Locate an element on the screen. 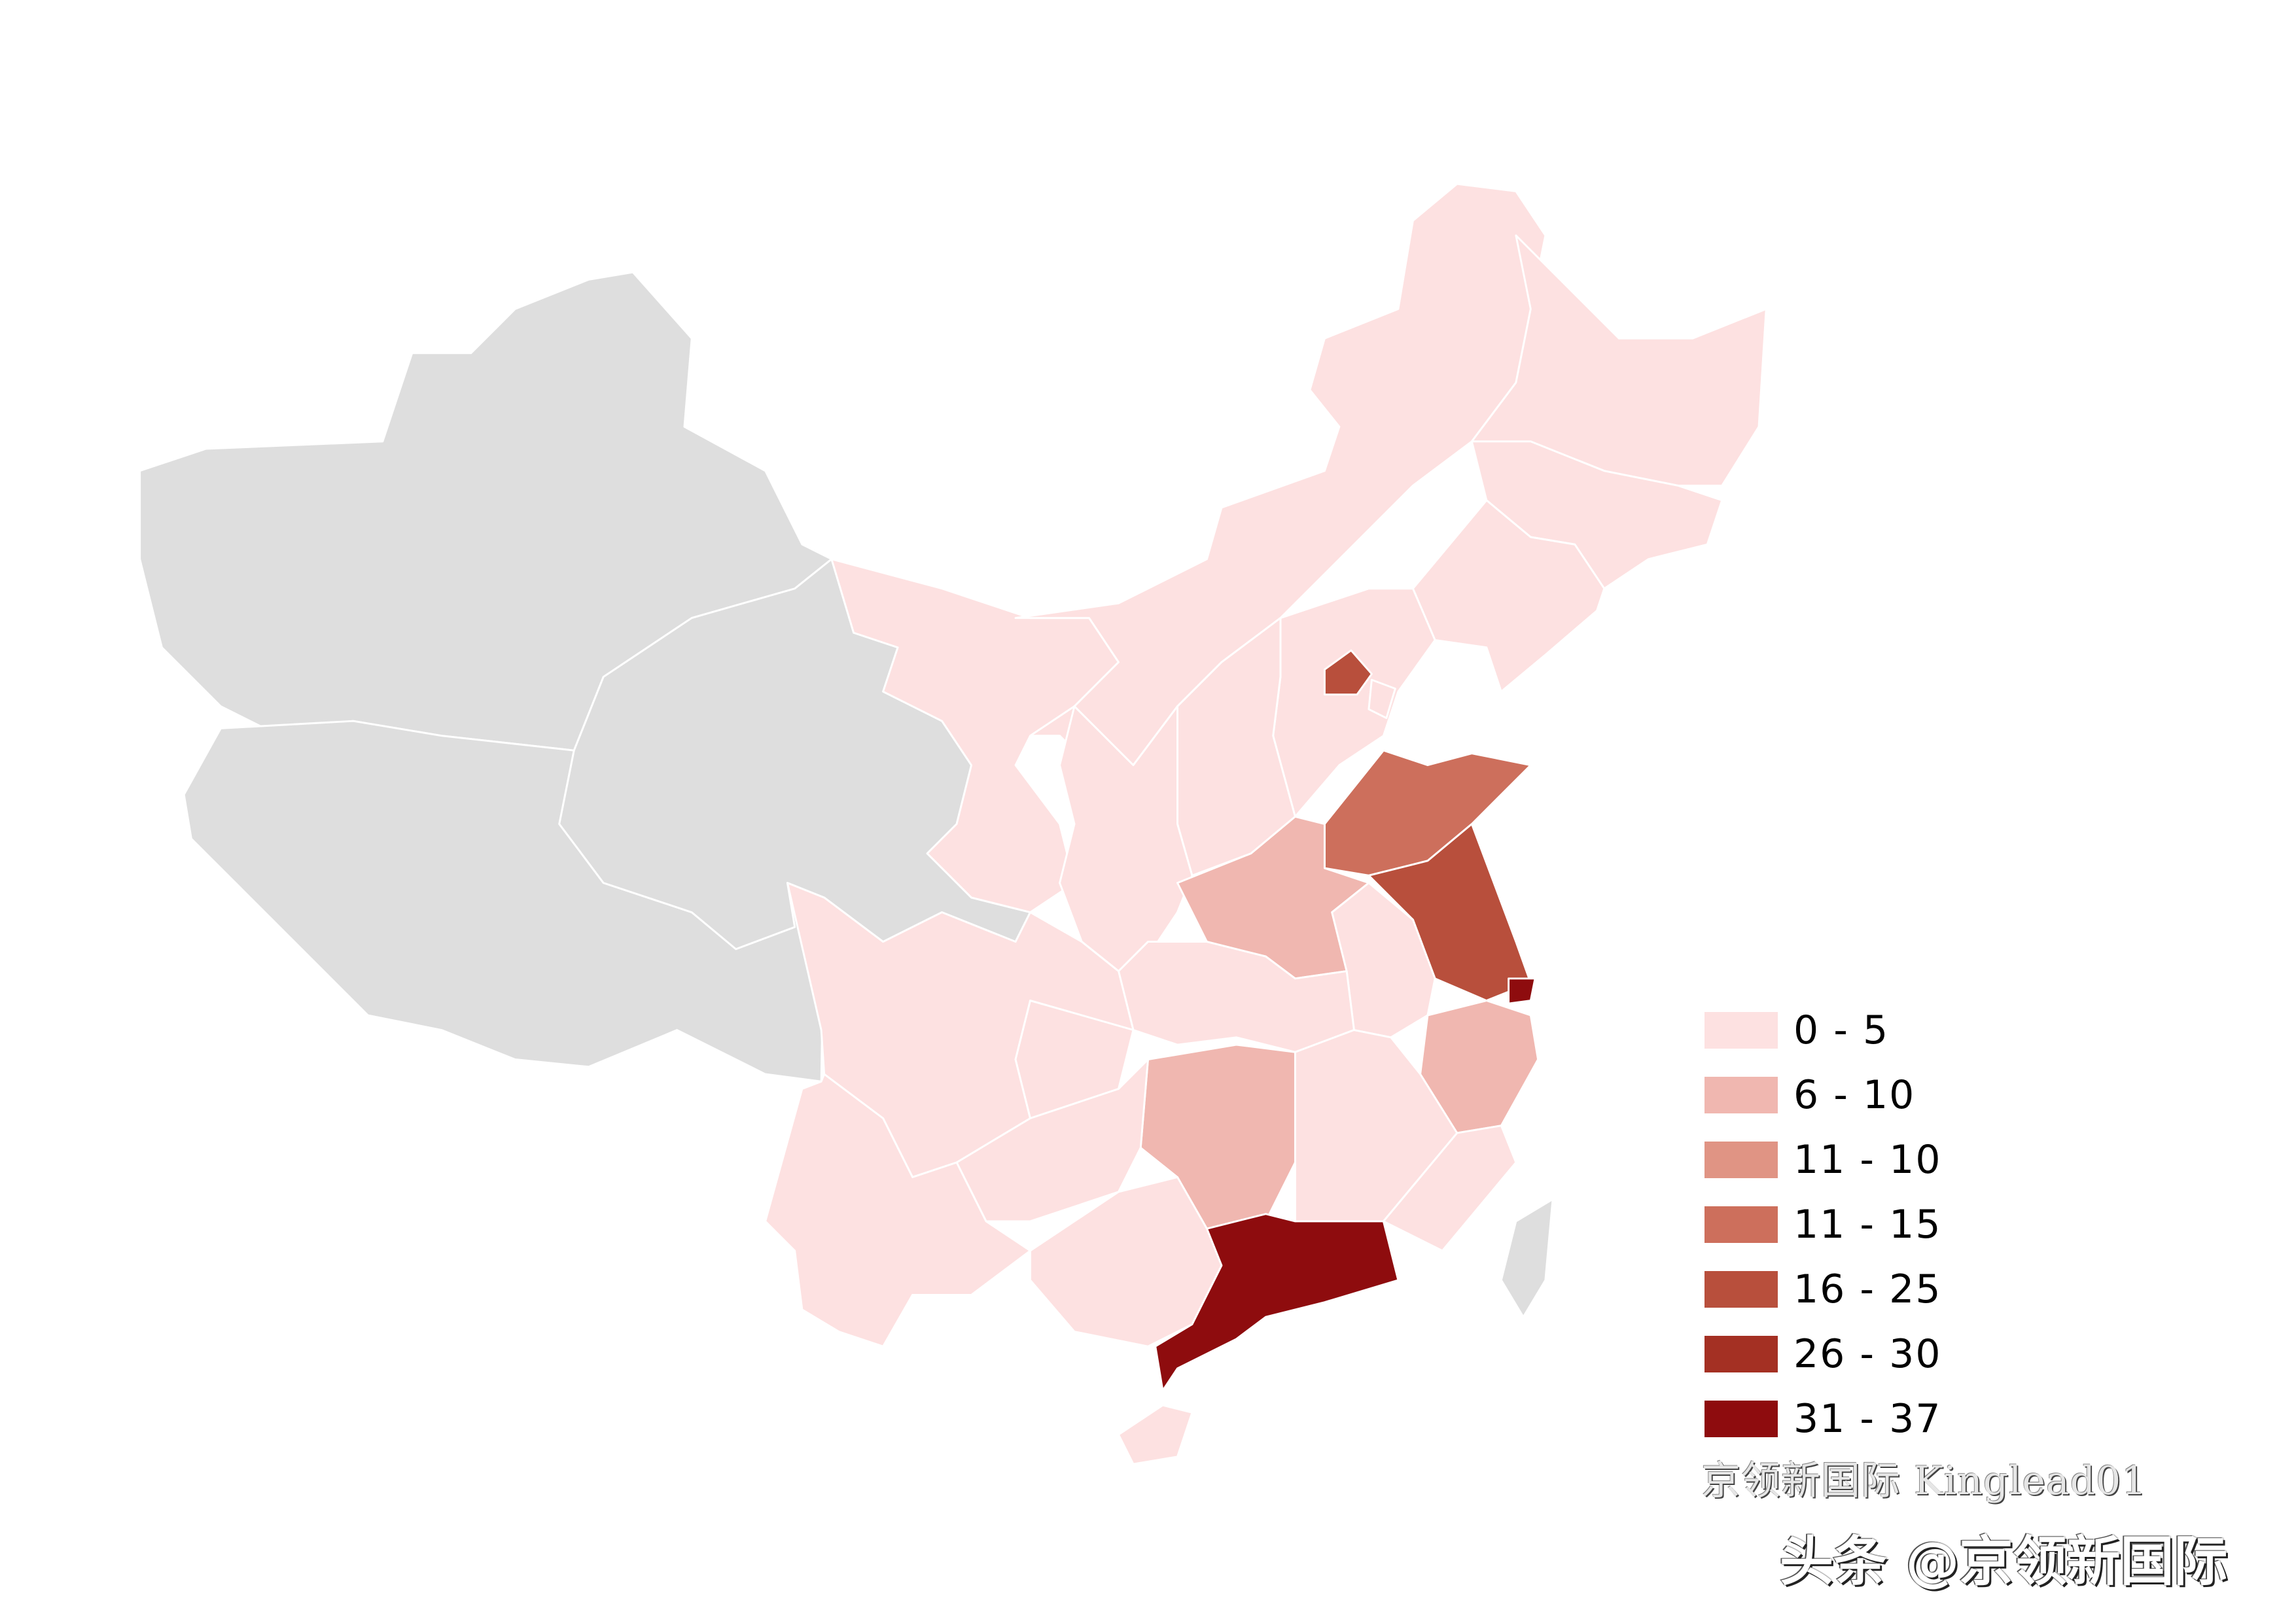 The image size is (2296, 1623). legend-label: 0 - 5 is located at coordinates (1842, 1030).